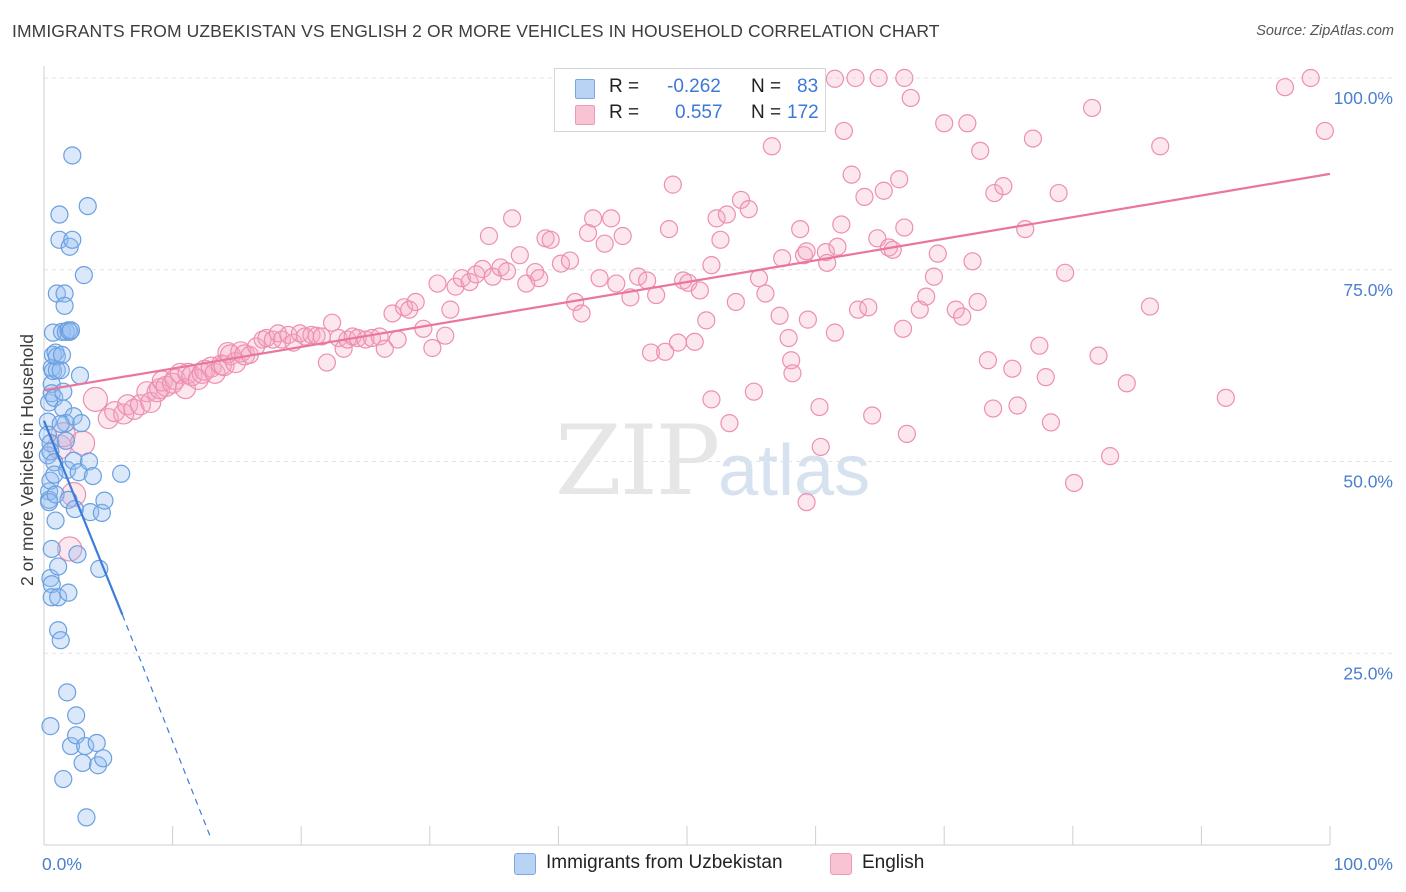 The width and height of the screenshot is (1406, 892). I want to click on legend-swatch-uzbekistan, so click(525, 864).